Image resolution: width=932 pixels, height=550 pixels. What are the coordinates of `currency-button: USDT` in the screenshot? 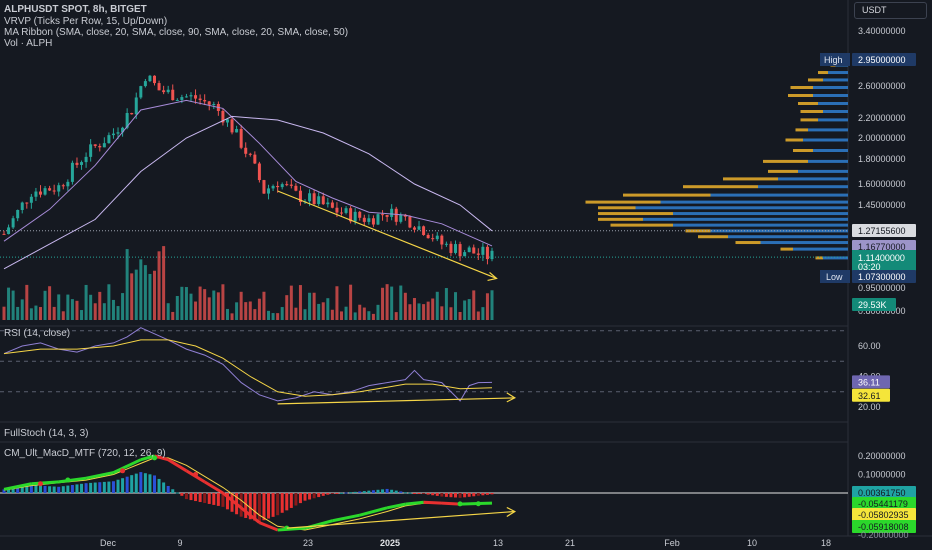 It's located at (890, 10).